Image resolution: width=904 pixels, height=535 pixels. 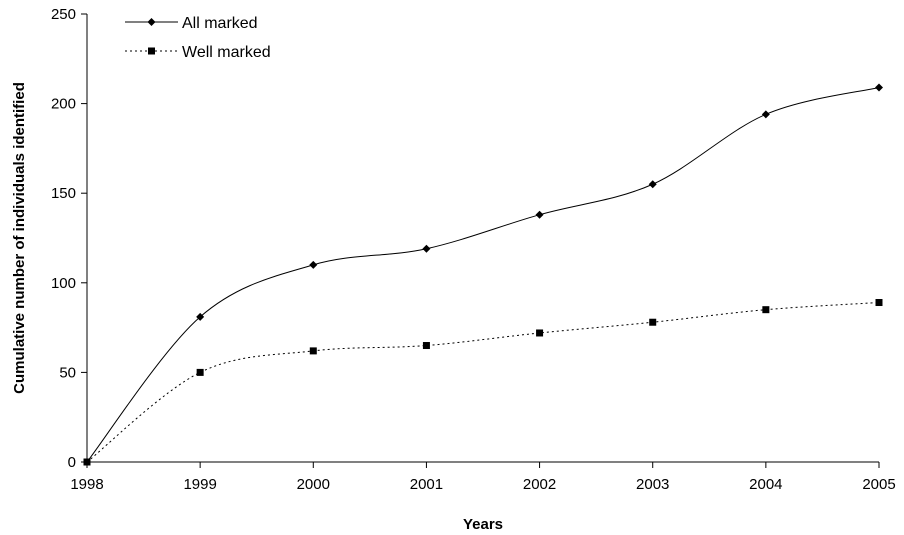 I want to click on x-tick-label: 1998, so click(x=86, y=484).